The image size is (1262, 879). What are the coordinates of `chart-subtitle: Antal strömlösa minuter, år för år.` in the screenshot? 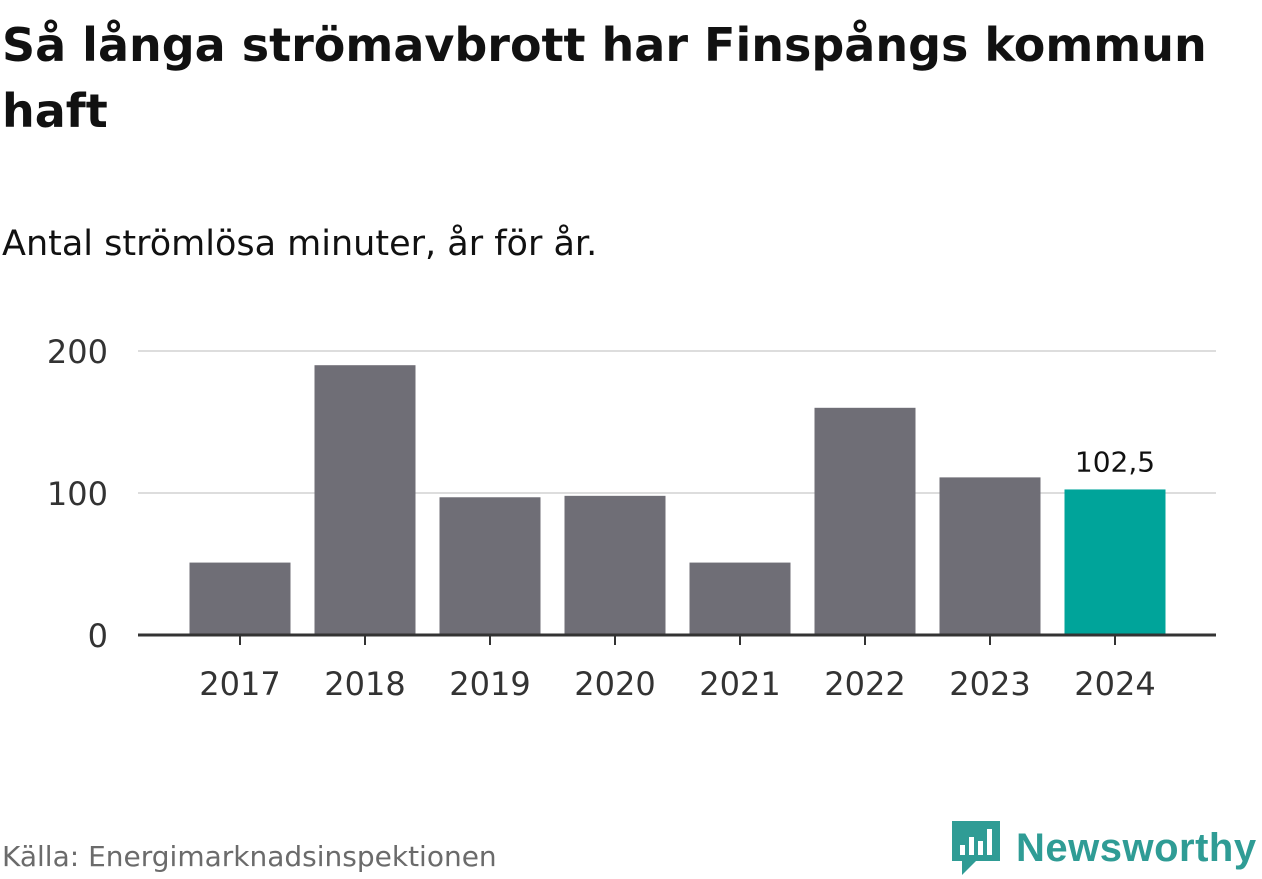 It's located at (300, 244).